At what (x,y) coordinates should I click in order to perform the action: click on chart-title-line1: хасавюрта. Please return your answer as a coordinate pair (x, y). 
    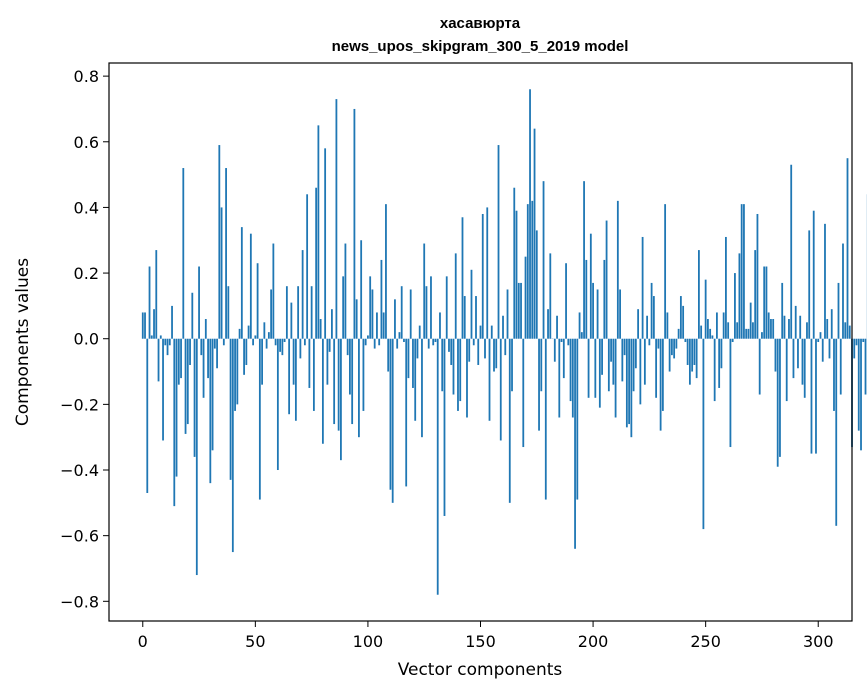
    Looking at the image, I should click on (480, 23).